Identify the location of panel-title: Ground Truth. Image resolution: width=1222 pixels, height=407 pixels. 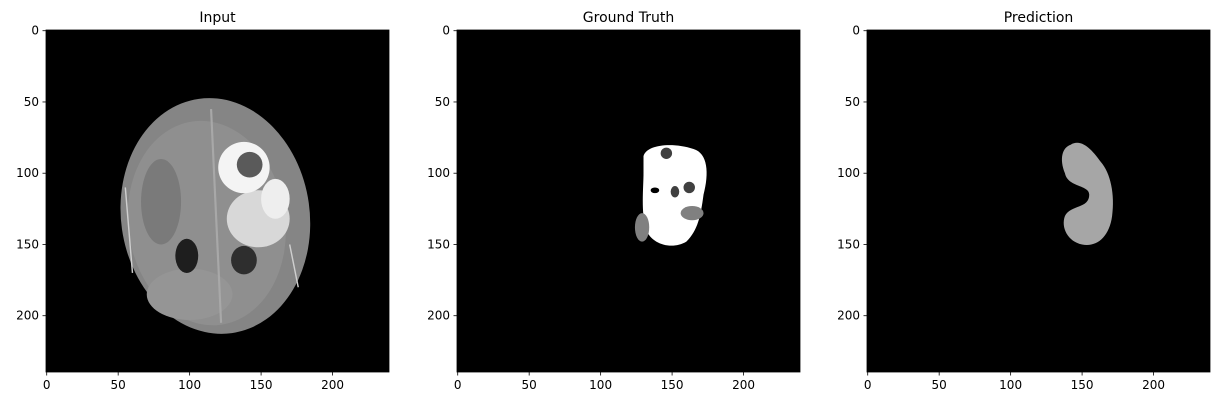
(628, 18).